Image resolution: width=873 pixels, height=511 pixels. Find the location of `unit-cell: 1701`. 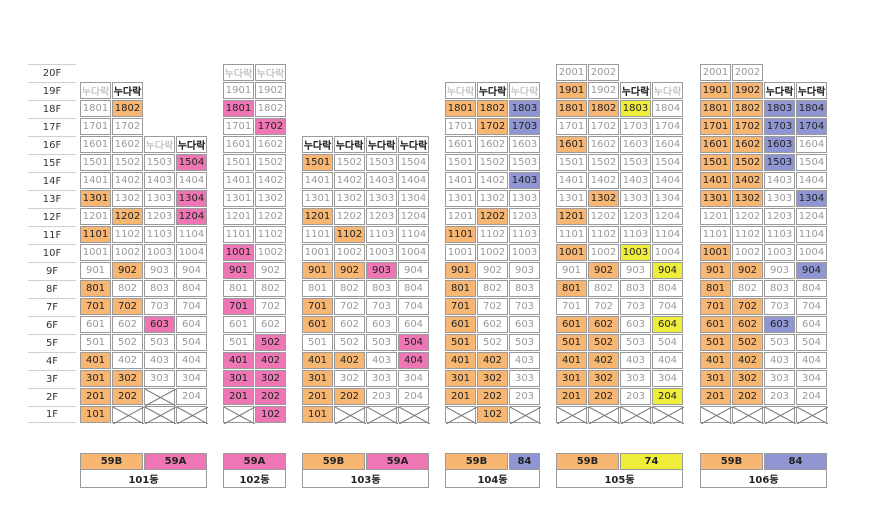

unit-cell: 1701 is located at coordinates (238, 126).